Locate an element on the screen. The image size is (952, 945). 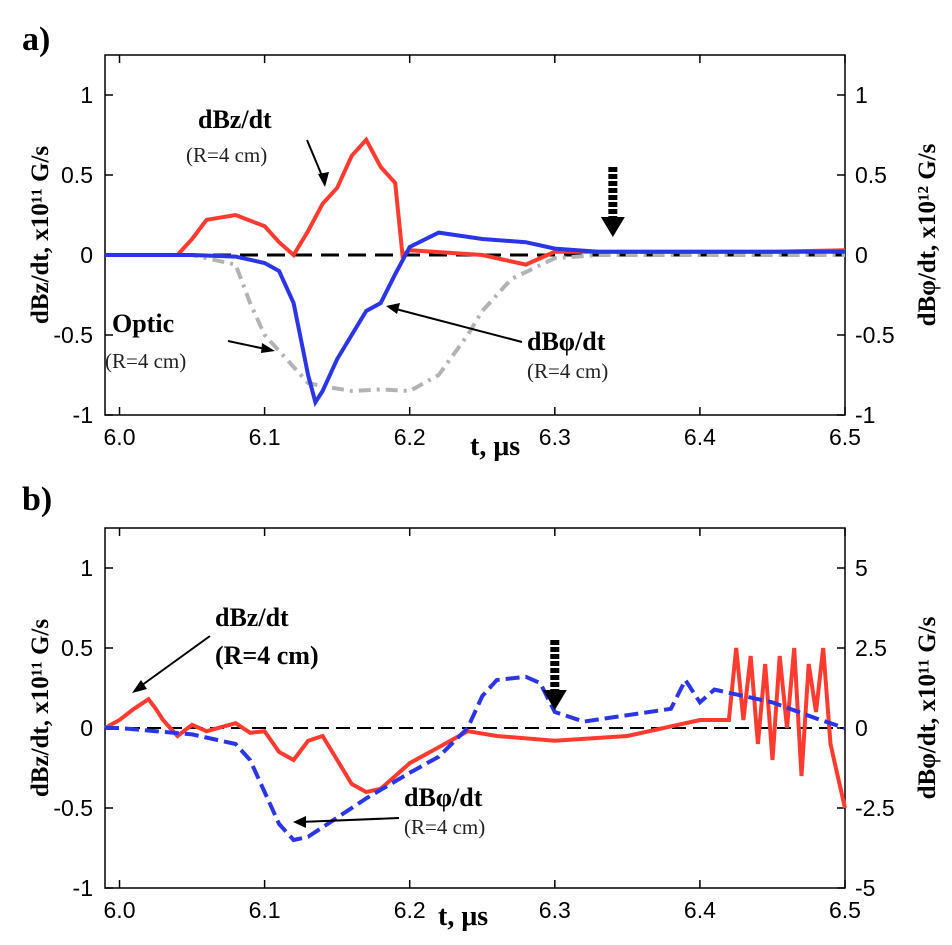
panel-a-optic-annotation-sub: (R=4 cm) is located at coordinates (145, 361).